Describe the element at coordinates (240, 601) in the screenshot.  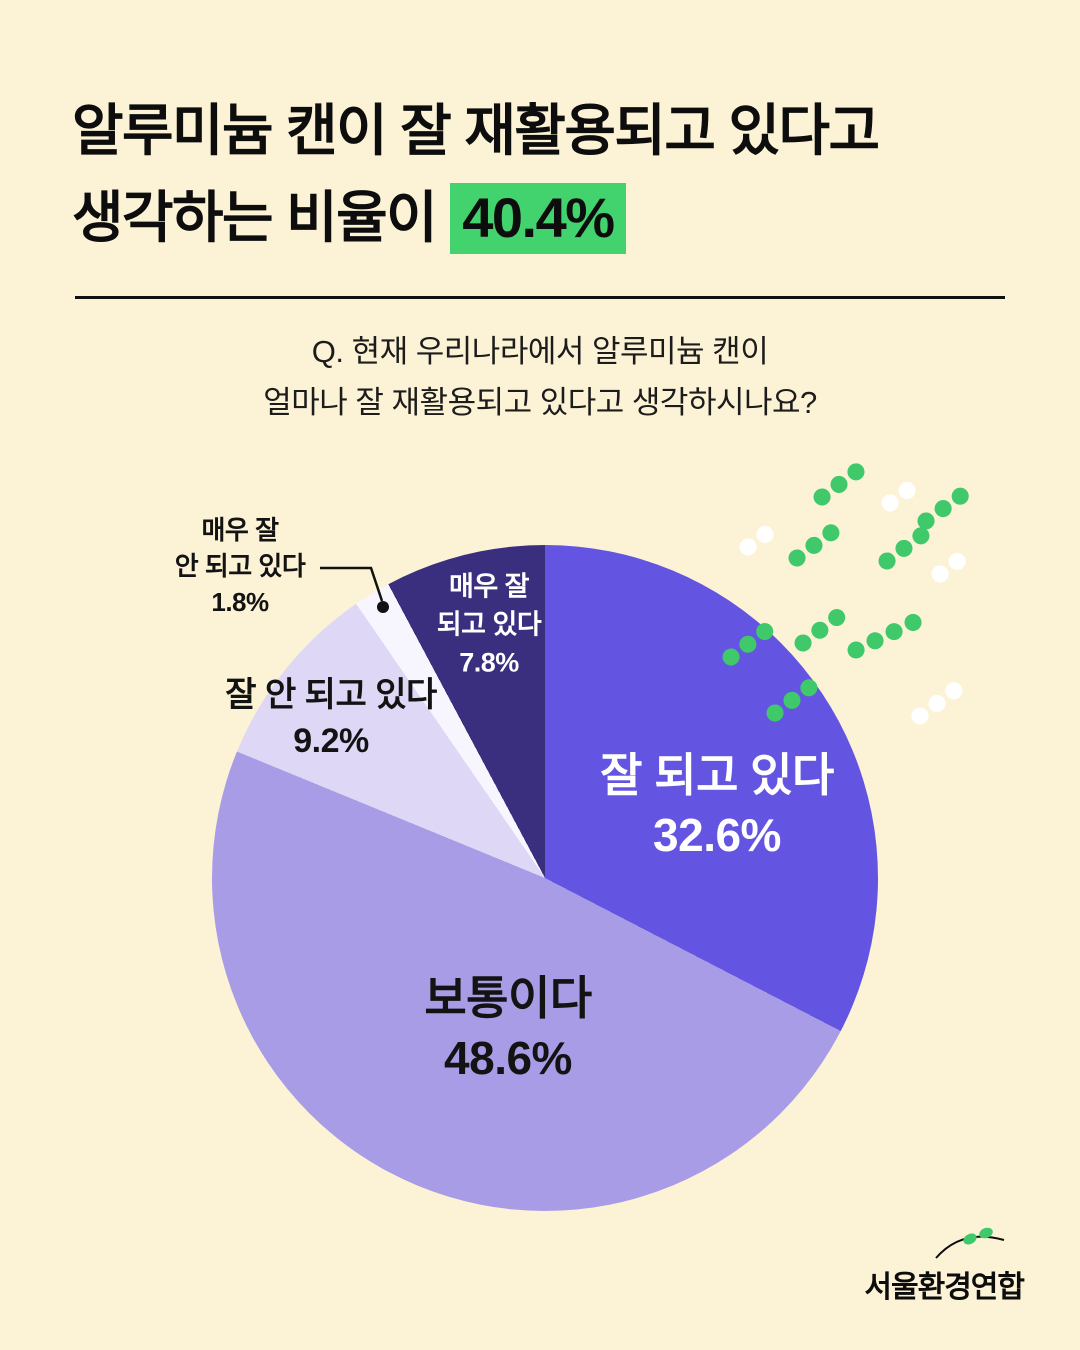
I see `pie-label-very-not-well-pct: 1.8%` at that location.